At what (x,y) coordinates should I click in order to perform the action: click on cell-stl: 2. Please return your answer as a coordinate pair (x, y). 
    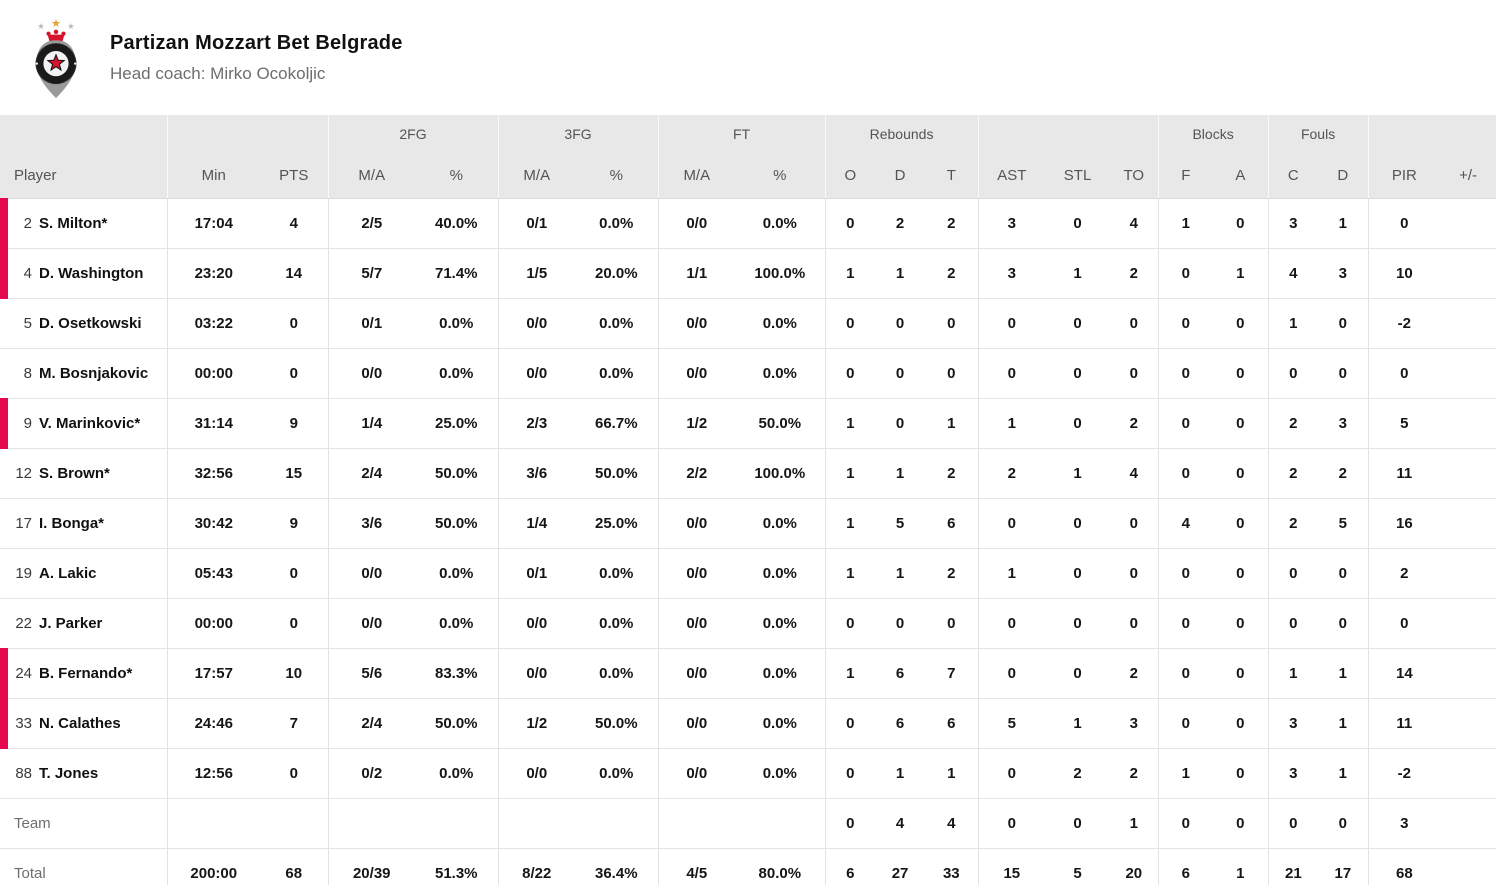
    Looking at the image, I should click on (1078, 773).